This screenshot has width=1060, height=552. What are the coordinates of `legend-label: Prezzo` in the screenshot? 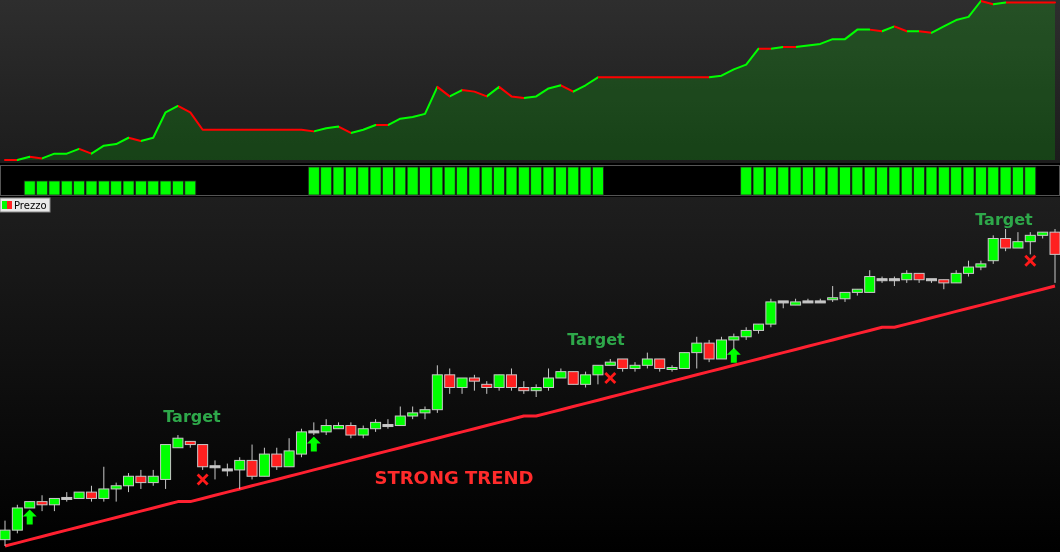 It's located at (30, 205).